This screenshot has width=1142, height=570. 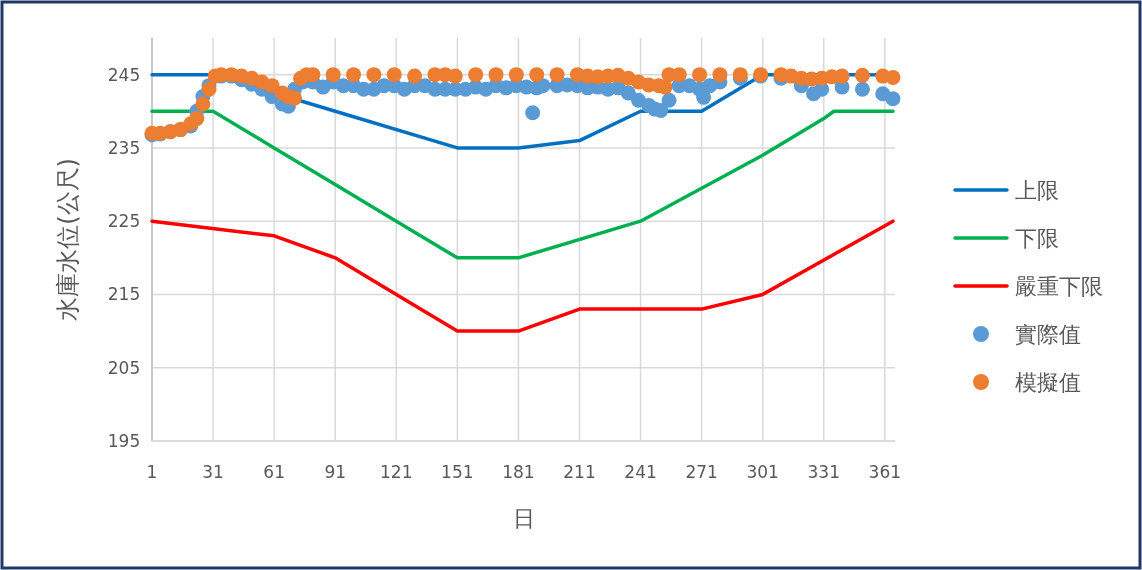 What do you see at coordinates (124, 294) in the screenshot?
I see `y-tick-label: 215` at bounding box center [124, 294].